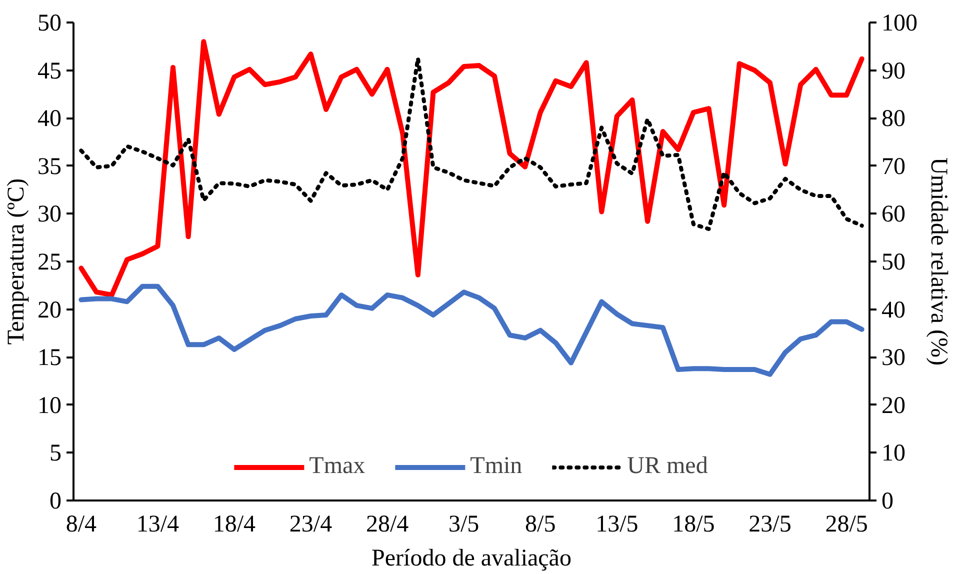 This screenshot has height=574, width=954. I want to click on y-tick-label: 50, so click(50, 23).